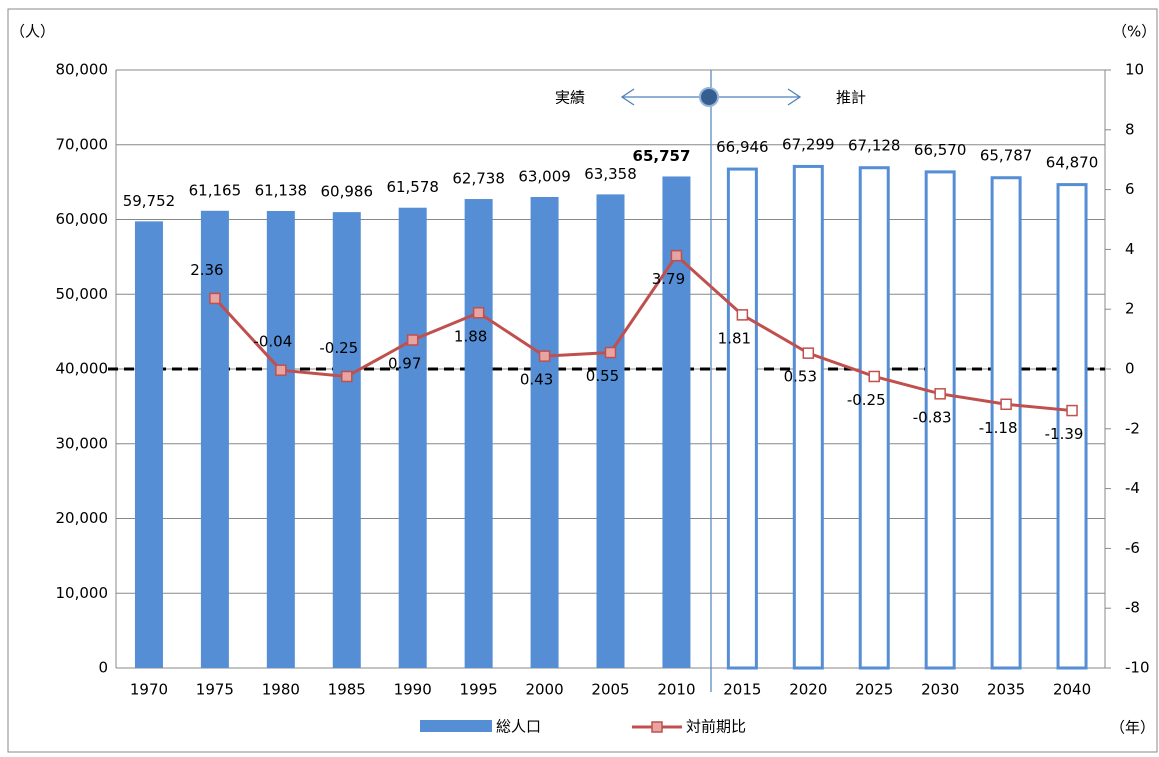 The height and width of the screenshot is (757, 1159). What do you see at coordinates (742, 147) in the screenshot?
I see `bar-label: 66,946` at bounding box center [742, 147].